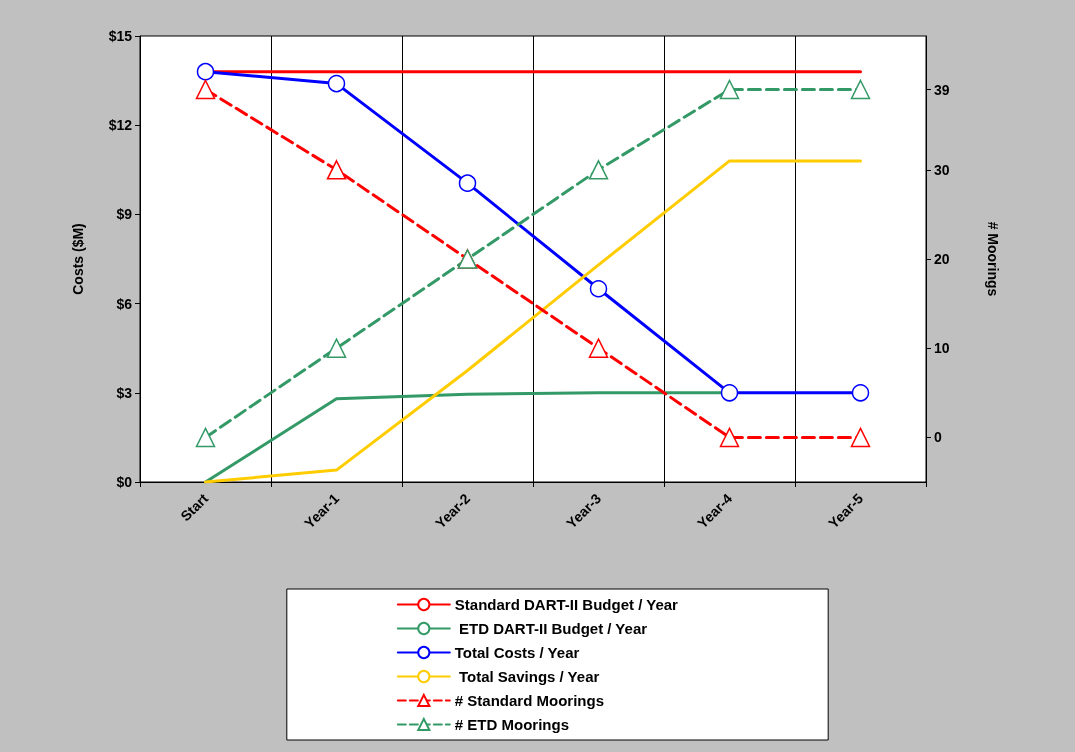 Image resolution: width=1075 pixels, height=752 pixels. Describe the element at coordinates (566, 604) in the screenshot. I see `legend-label: Standard DART-II Budget / Year` at that location.